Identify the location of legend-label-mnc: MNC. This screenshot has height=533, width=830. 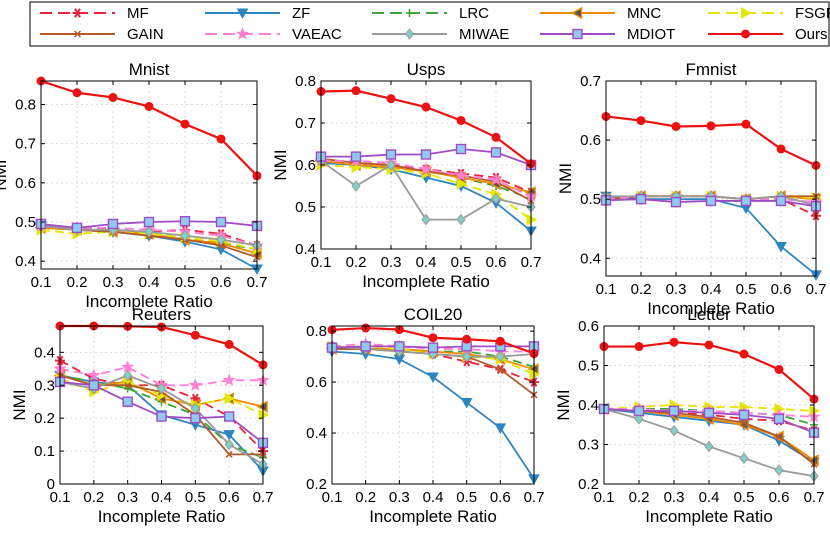
(644, 13).